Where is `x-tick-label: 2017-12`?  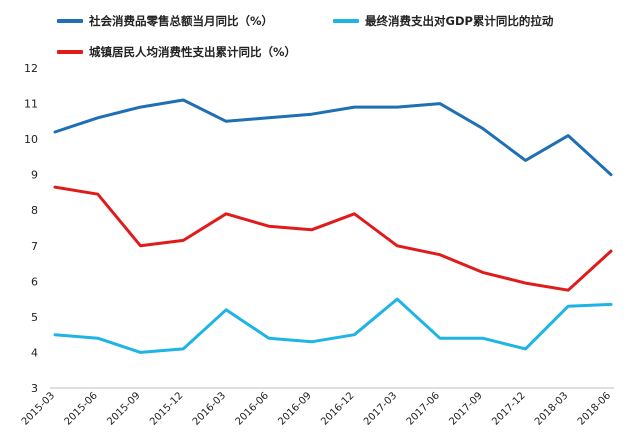
x-tick-label: 2017-12 is located at coordinates (508, 408).